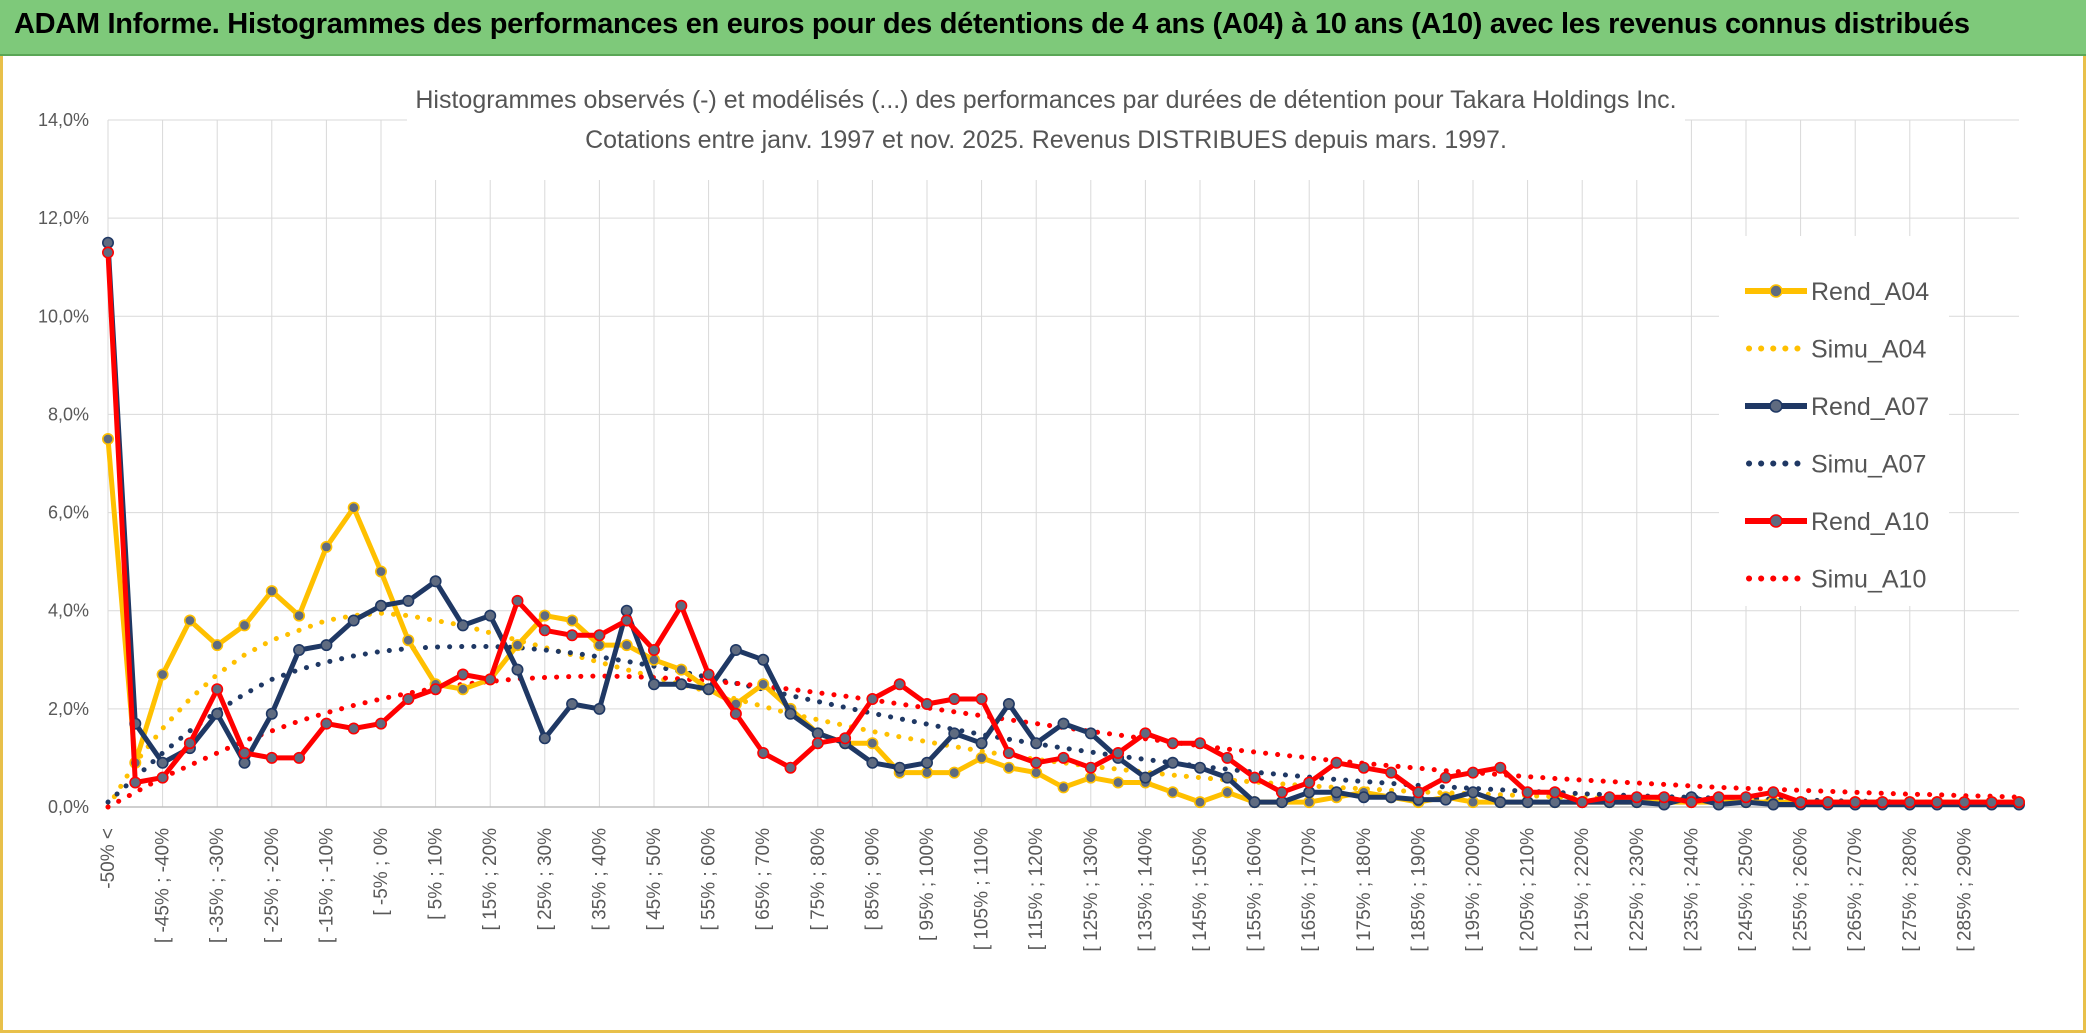  I want to click on x-tick-label: [ 35% ; 40%, so click(599, 879).